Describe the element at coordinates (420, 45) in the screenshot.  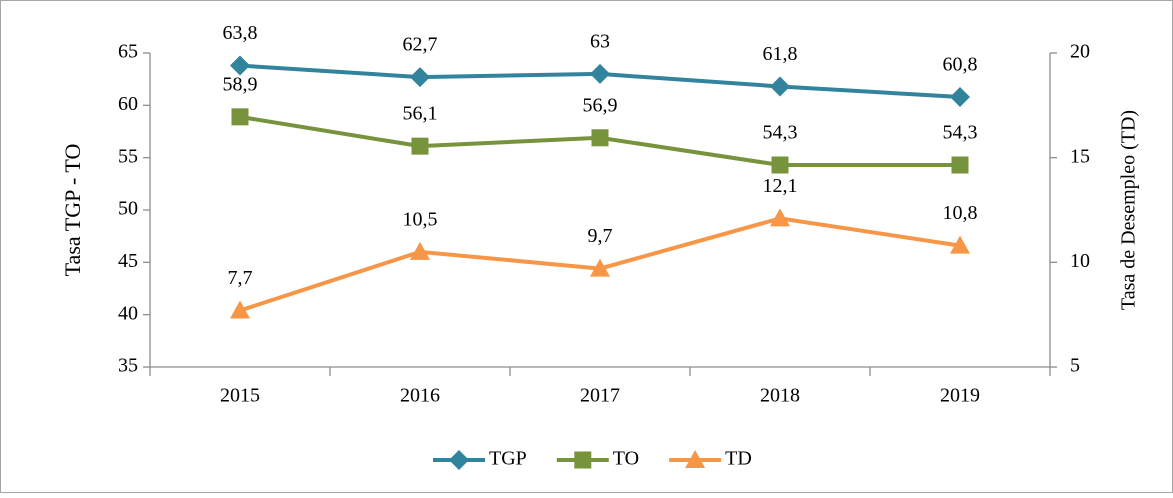
I see `data-label: 62,7` at that location.